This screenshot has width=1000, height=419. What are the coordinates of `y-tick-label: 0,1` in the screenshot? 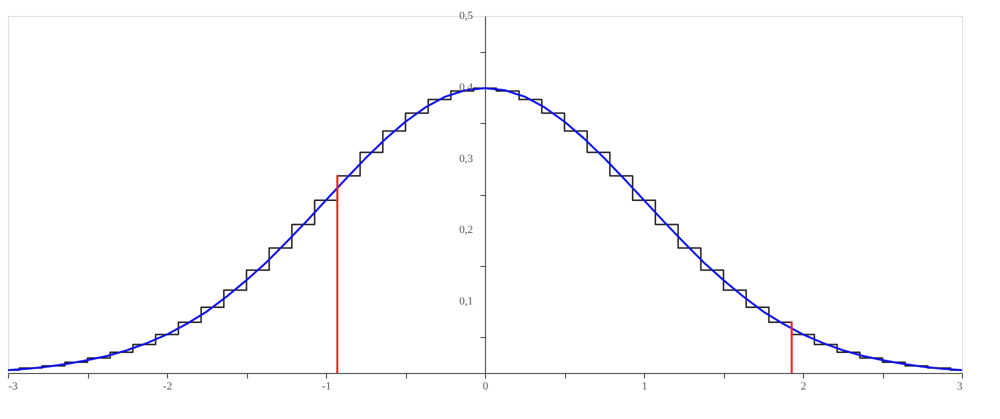 It's located at (466, 302).